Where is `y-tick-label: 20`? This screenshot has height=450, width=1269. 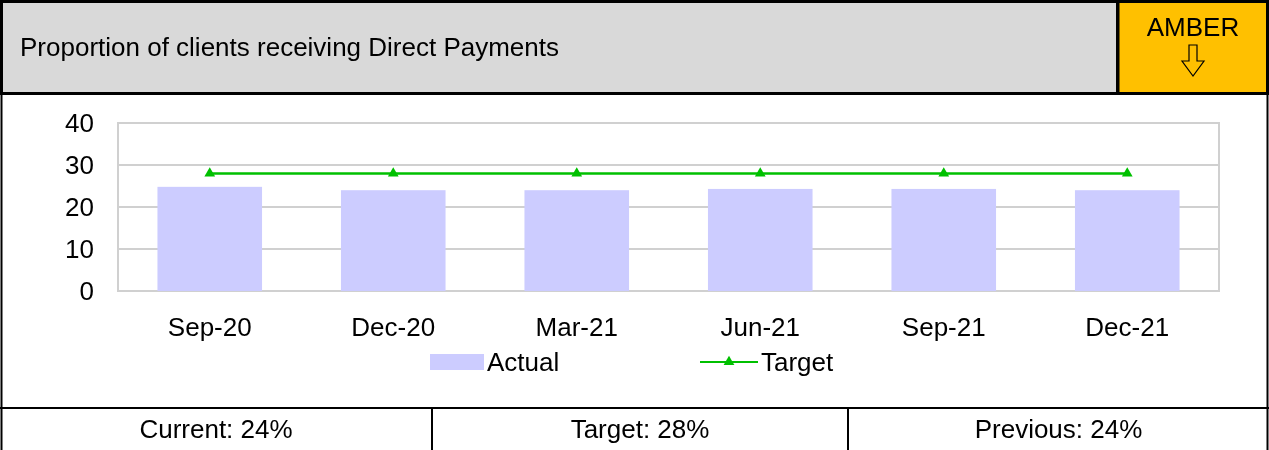
y-tick-label: 20 is located at coordinates (79, 207).